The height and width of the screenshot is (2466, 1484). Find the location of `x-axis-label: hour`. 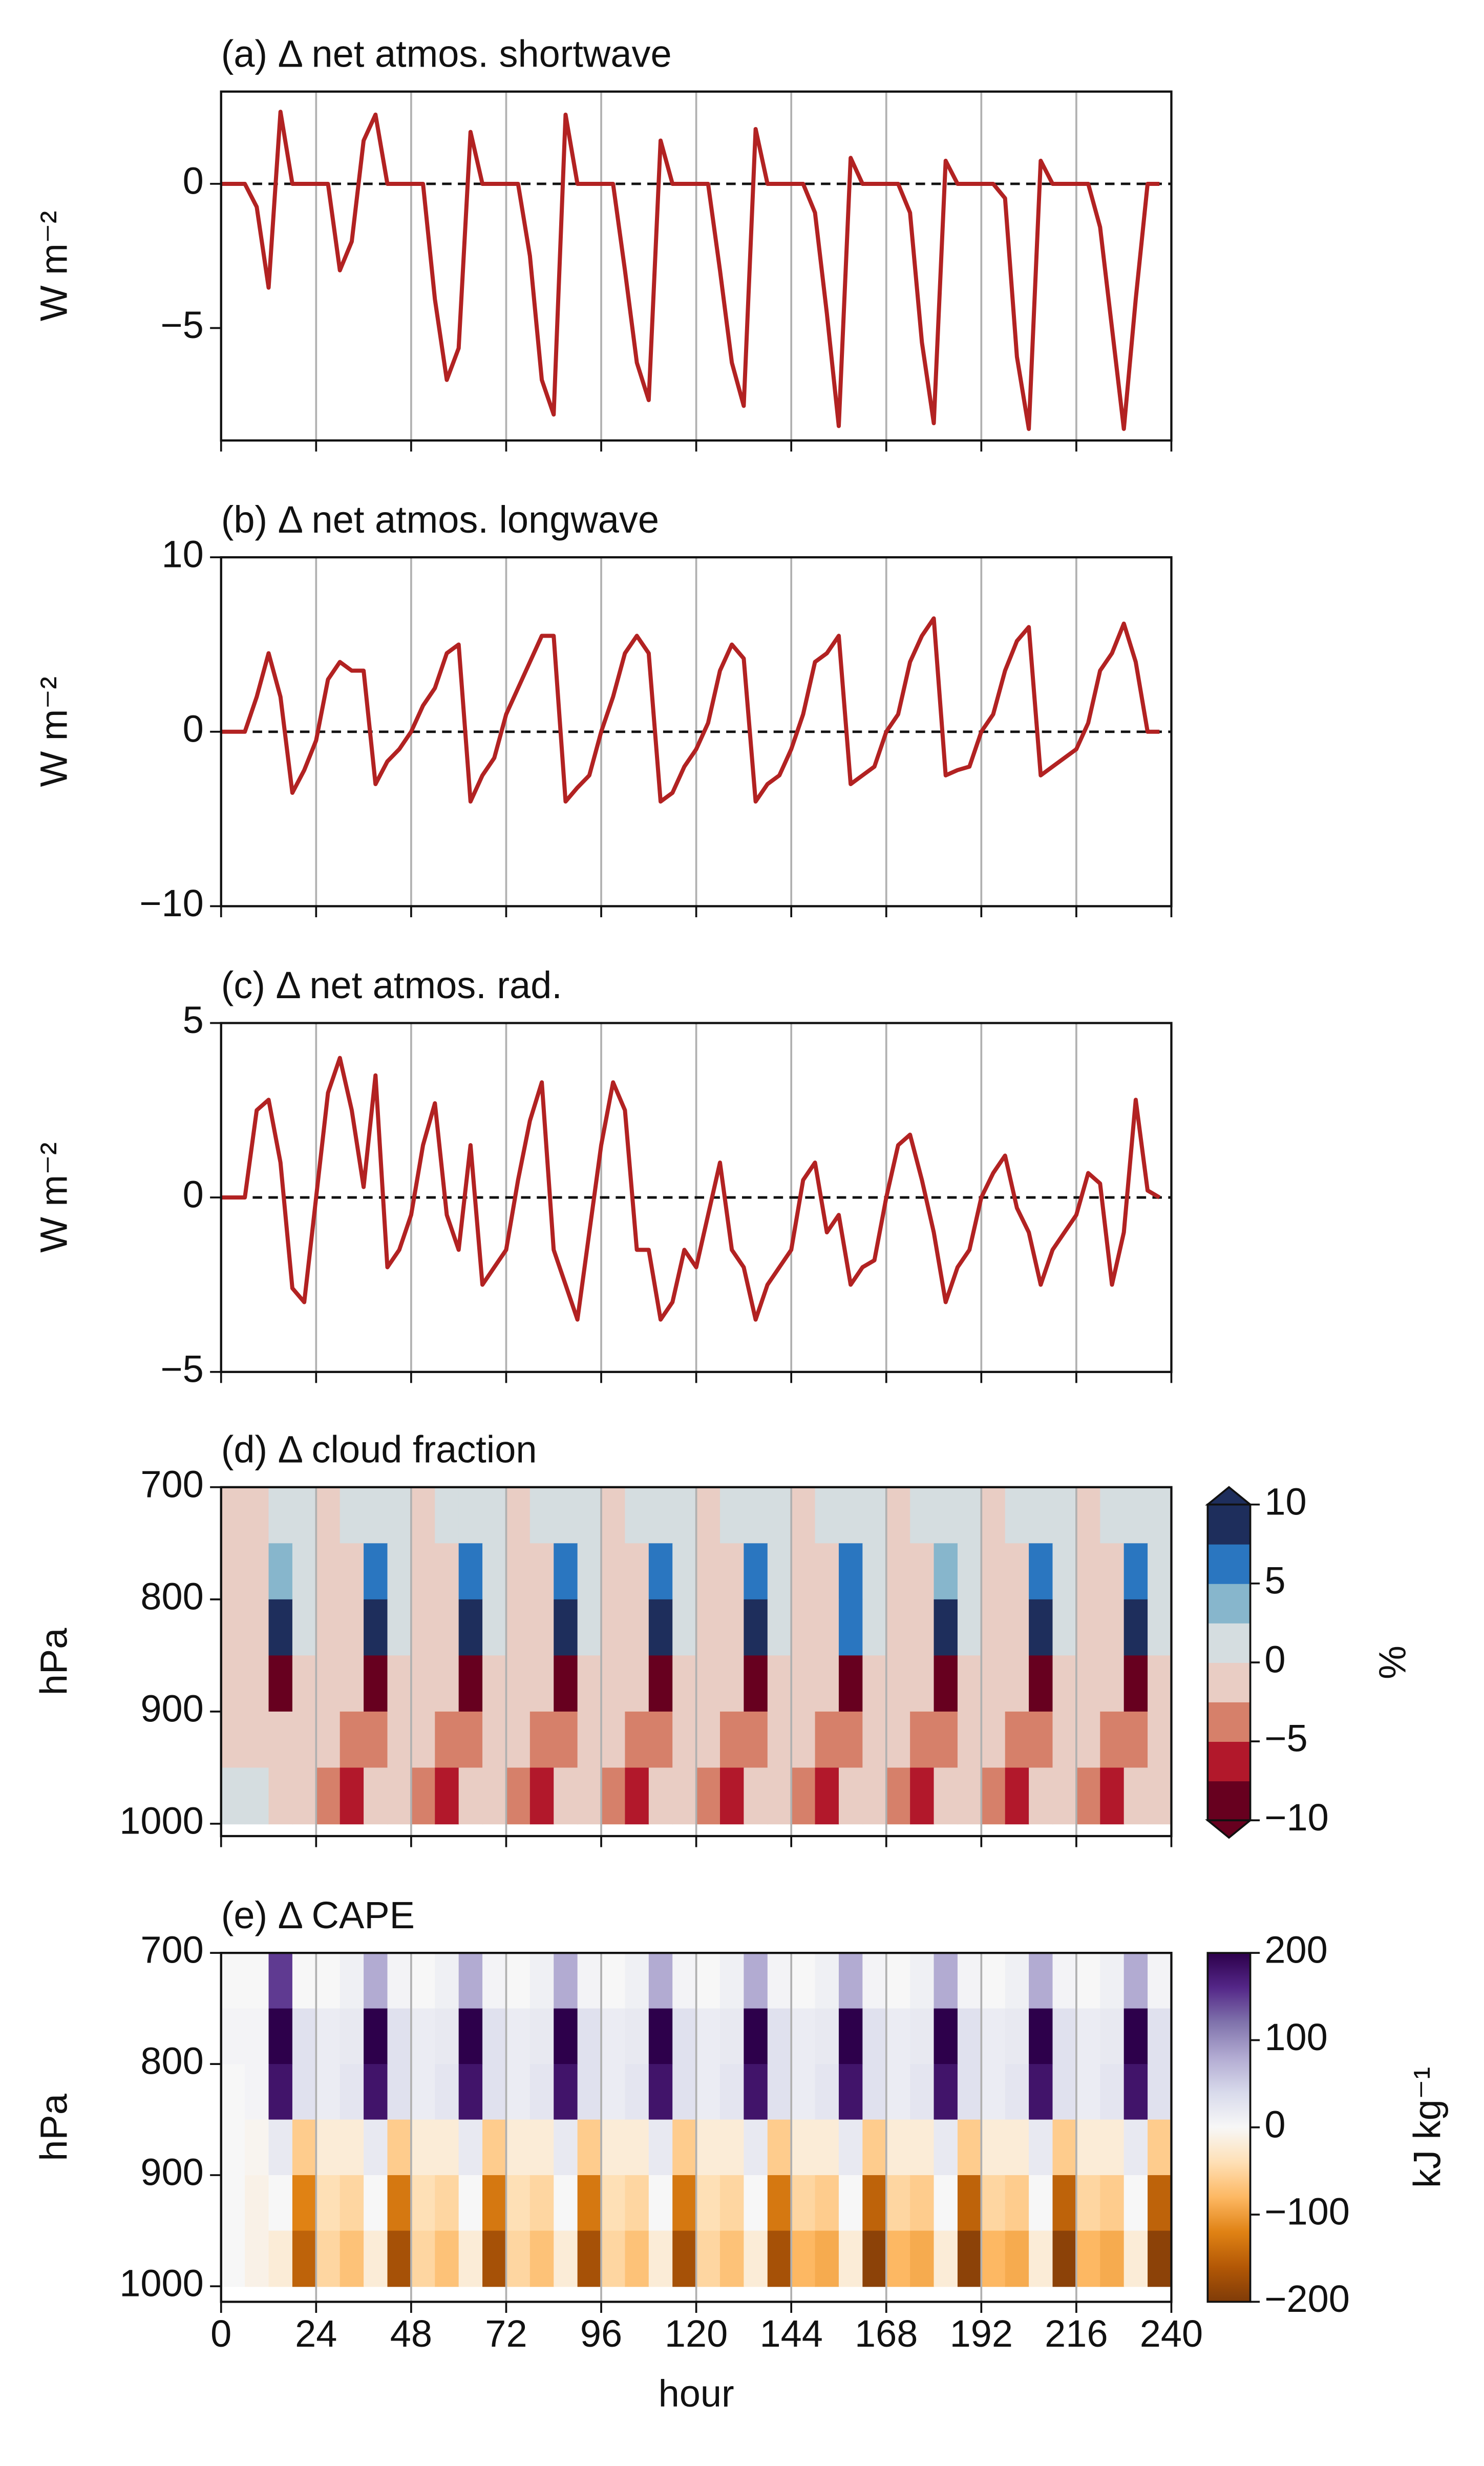

x-axis-label: hour is located at coordinates (697, 2394).